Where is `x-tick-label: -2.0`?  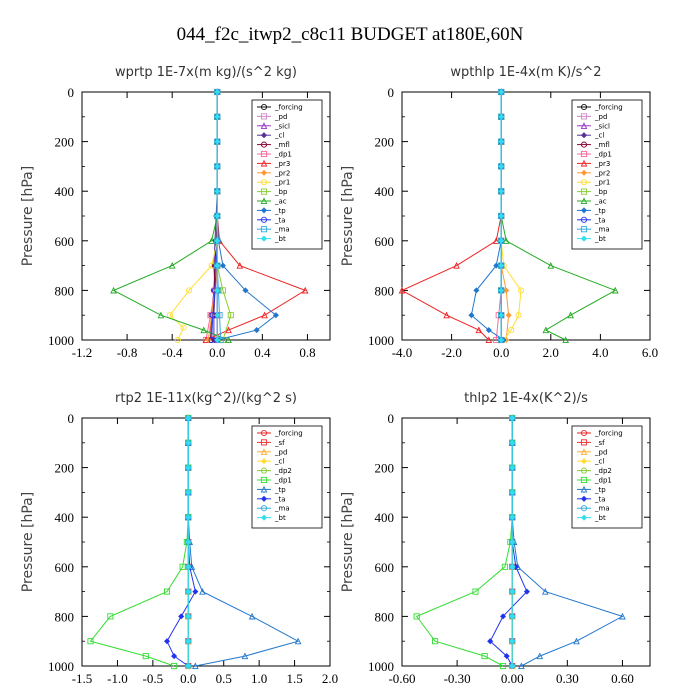
x-tick-label: -2.0 is located at coordinates (451, 352).